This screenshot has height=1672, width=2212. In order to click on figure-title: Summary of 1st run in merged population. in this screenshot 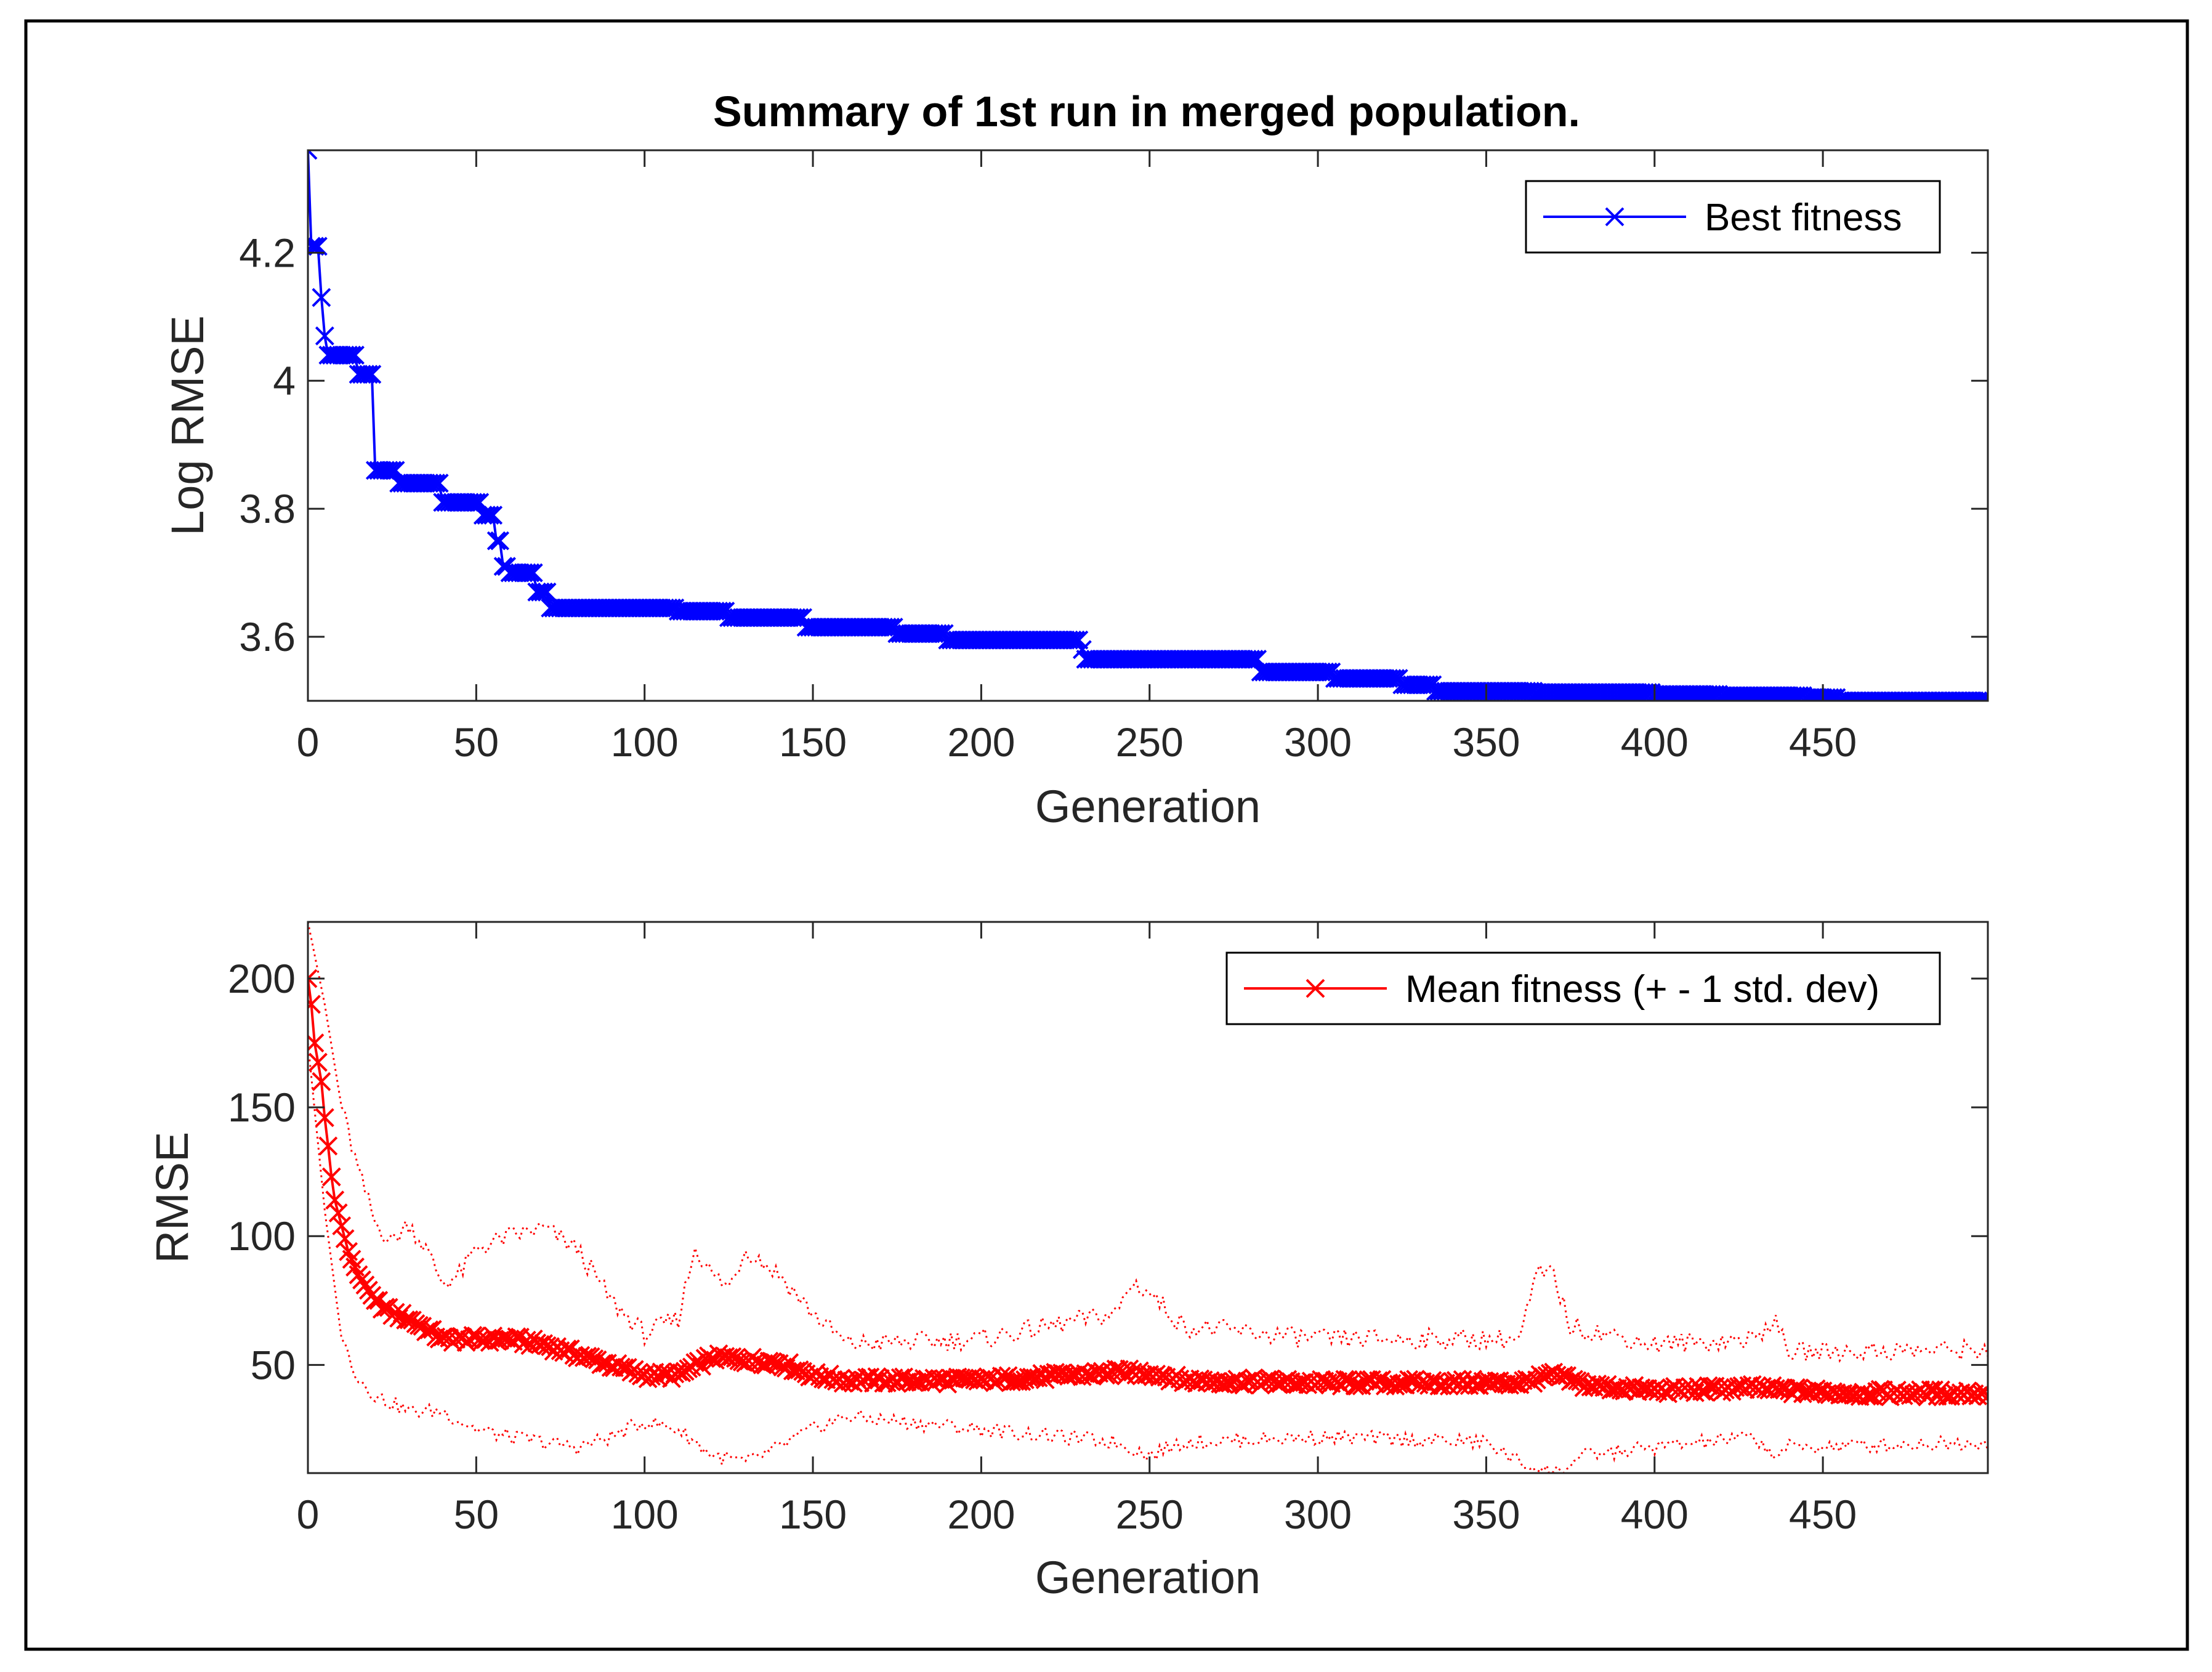, I will do `click(1146, 111)`.